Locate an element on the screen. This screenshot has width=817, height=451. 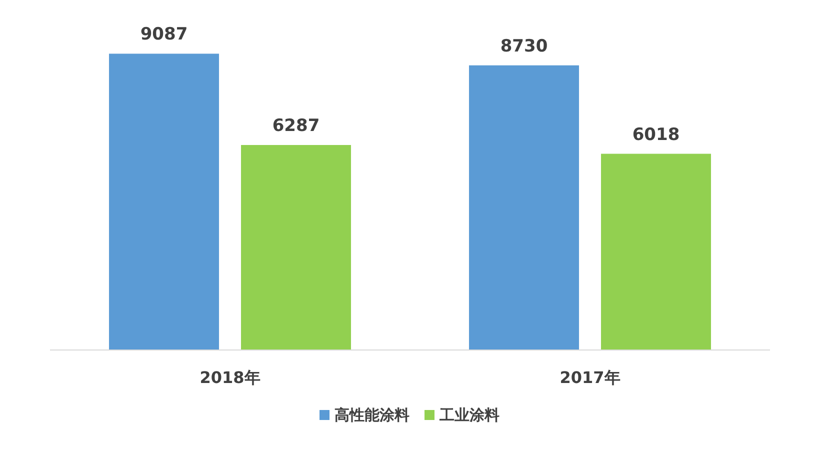
x-tick-label: 2018年 is located at coordinates (230, 377).